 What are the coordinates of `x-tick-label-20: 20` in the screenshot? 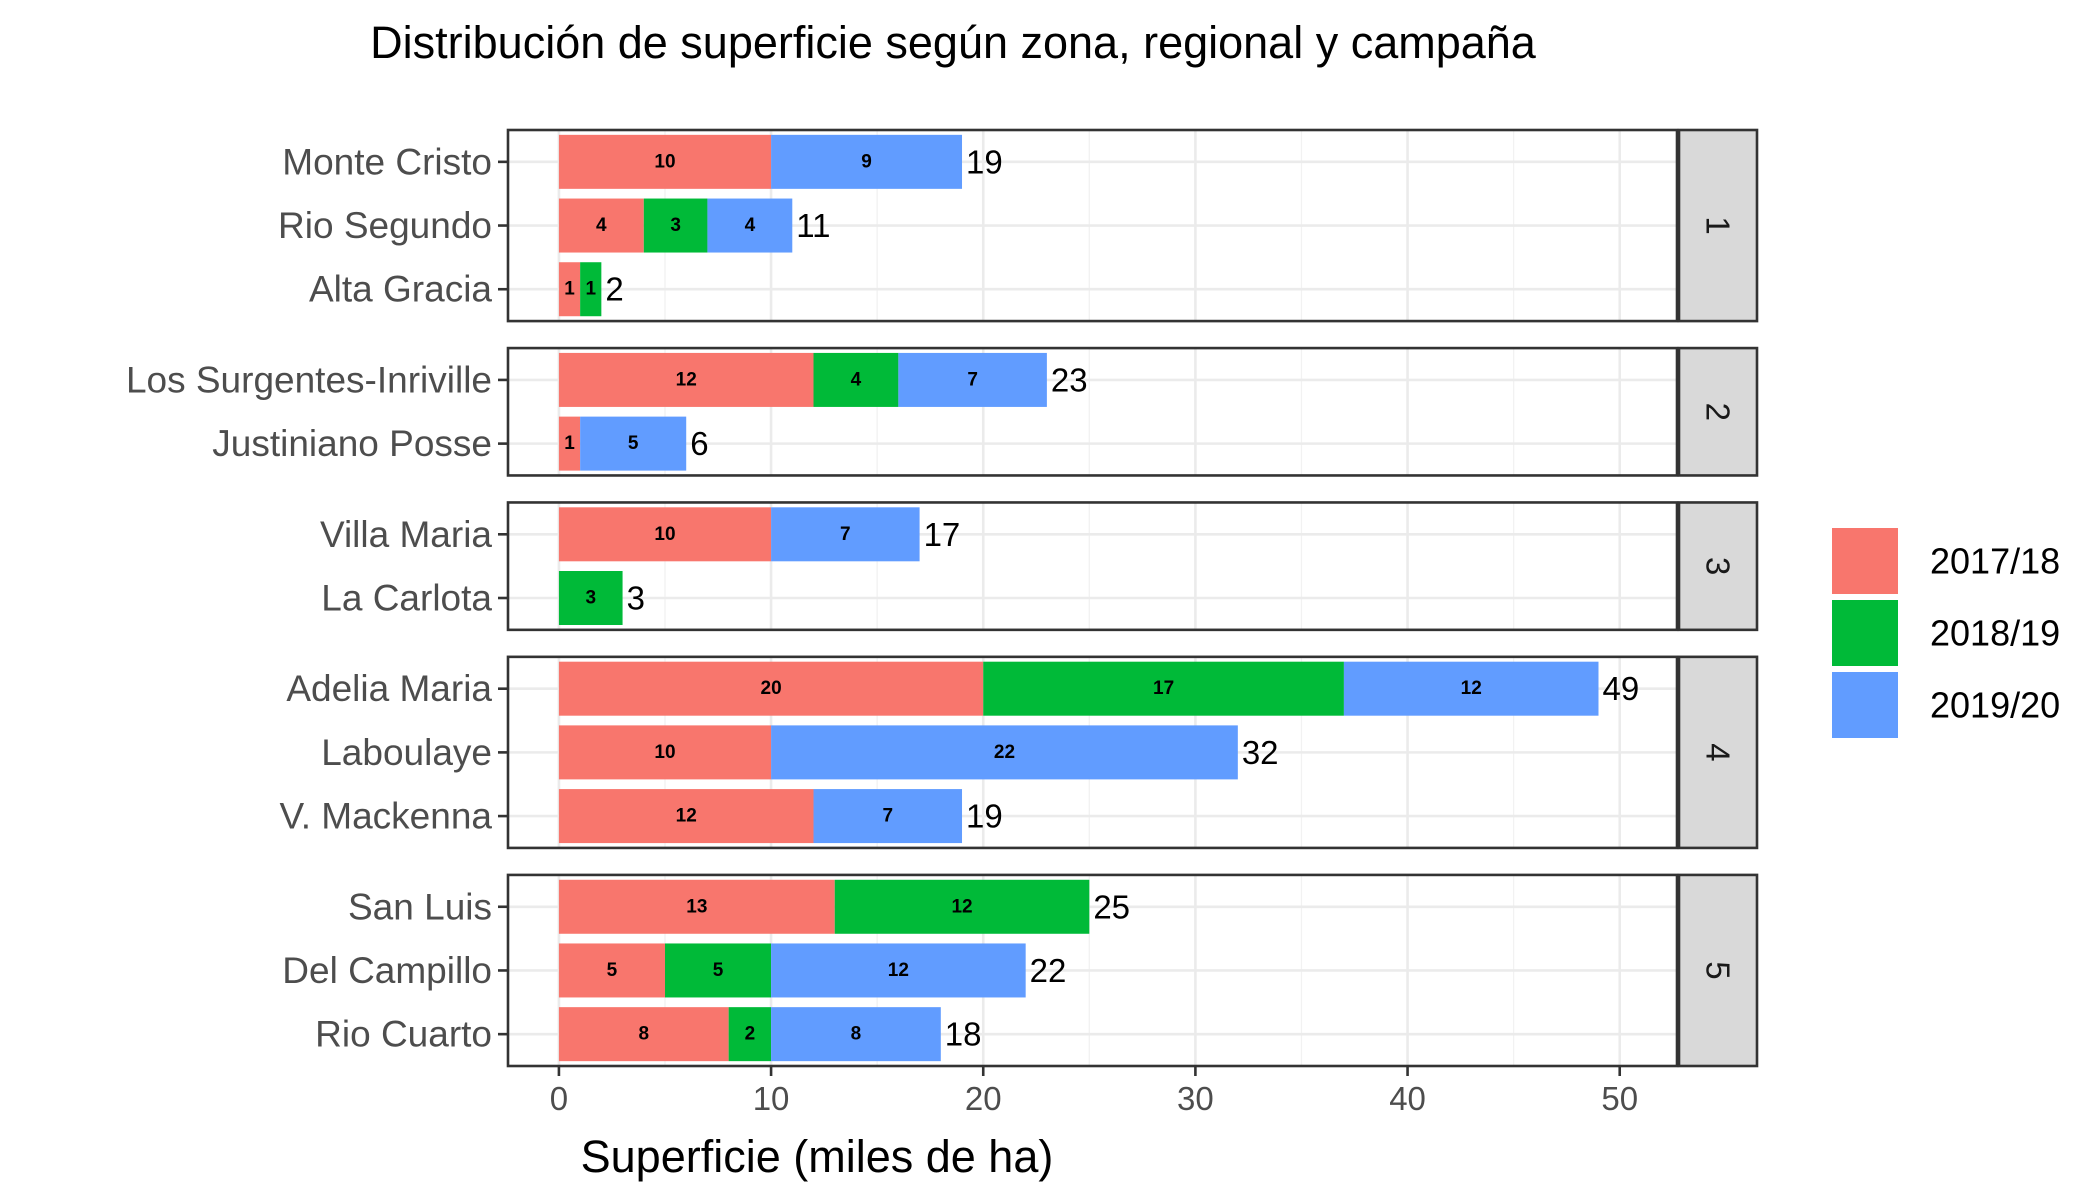 It's located at (983, 1098).